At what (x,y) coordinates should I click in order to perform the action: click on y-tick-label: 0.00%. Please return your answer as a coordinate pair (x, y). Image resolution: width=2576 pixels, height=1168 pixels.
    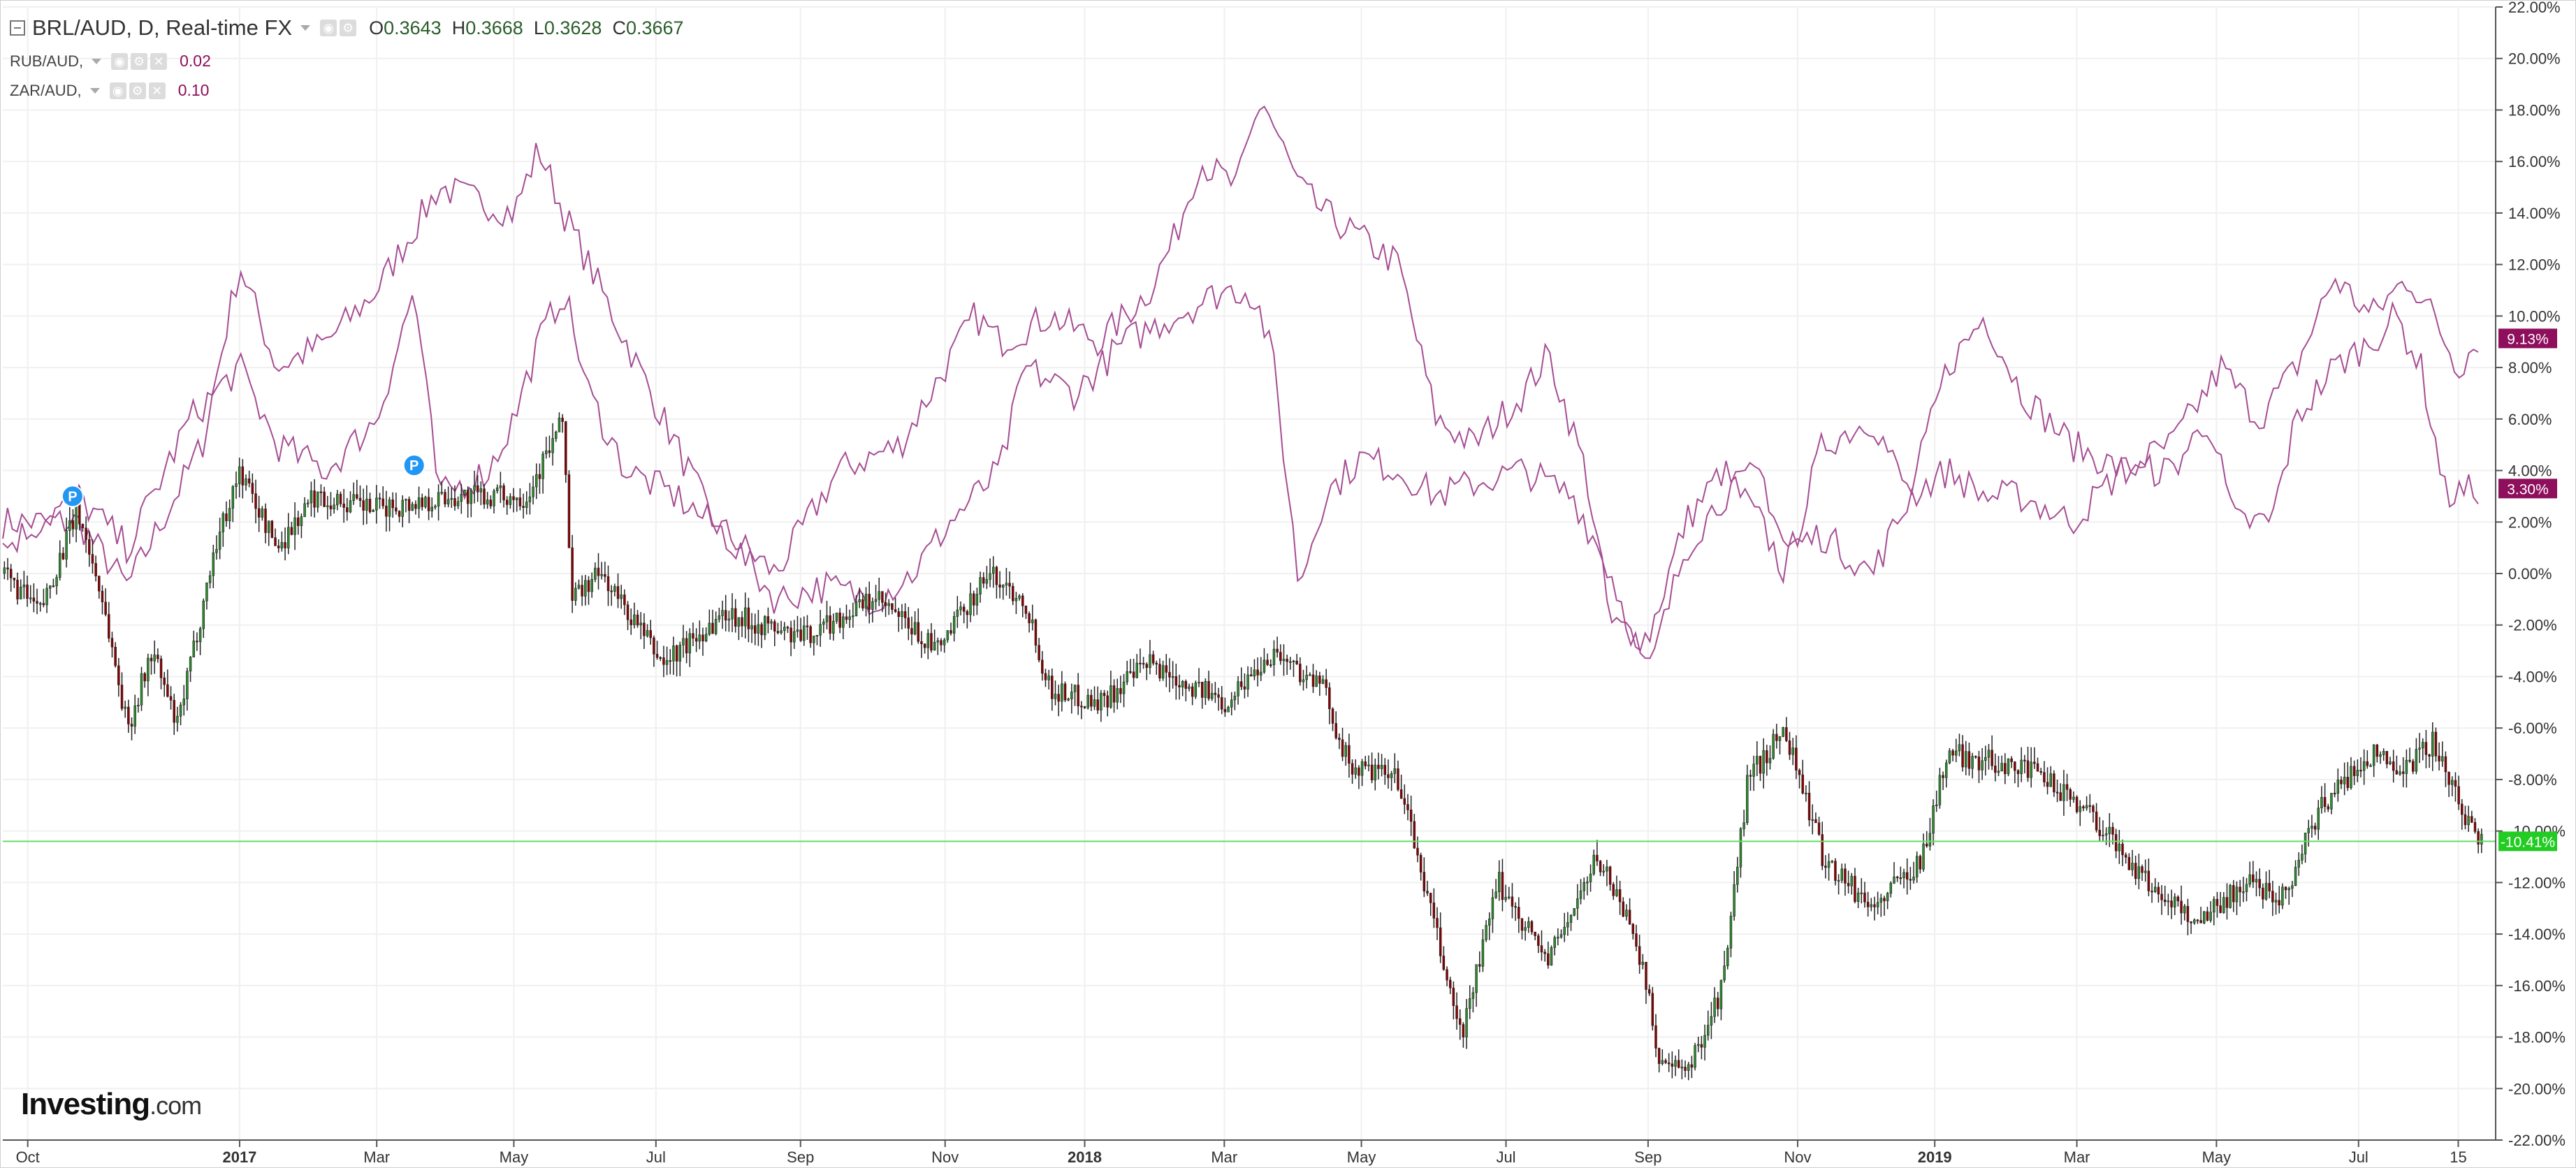
    Looking at the image, I should click on (2530, 574).